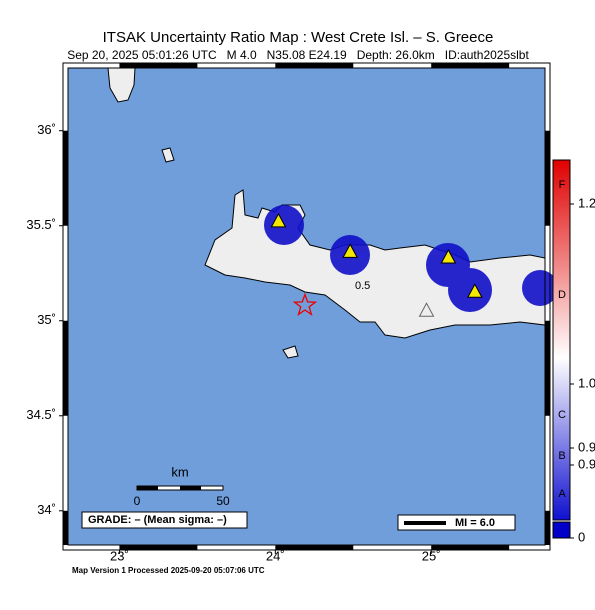 This screenshot has height=610, width=595. Describe the element at coordinates (561, 530) in the screenshot. I see `colorbar-floor` at that location.